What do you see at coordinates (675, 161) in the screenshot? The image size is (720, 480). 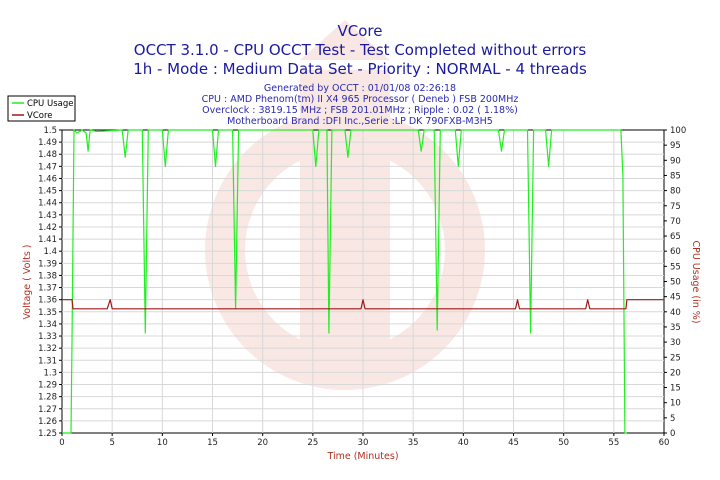 I see `y-right-tick-label: 90` at bounding box center [675, 161].